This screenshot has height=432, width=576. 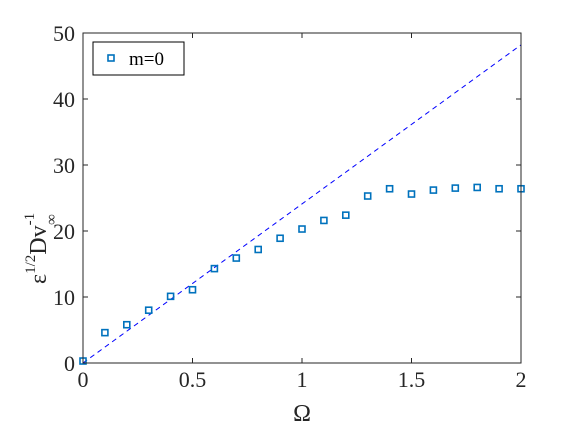 I want to click on legend: m=0, so click(x=138, y=58).